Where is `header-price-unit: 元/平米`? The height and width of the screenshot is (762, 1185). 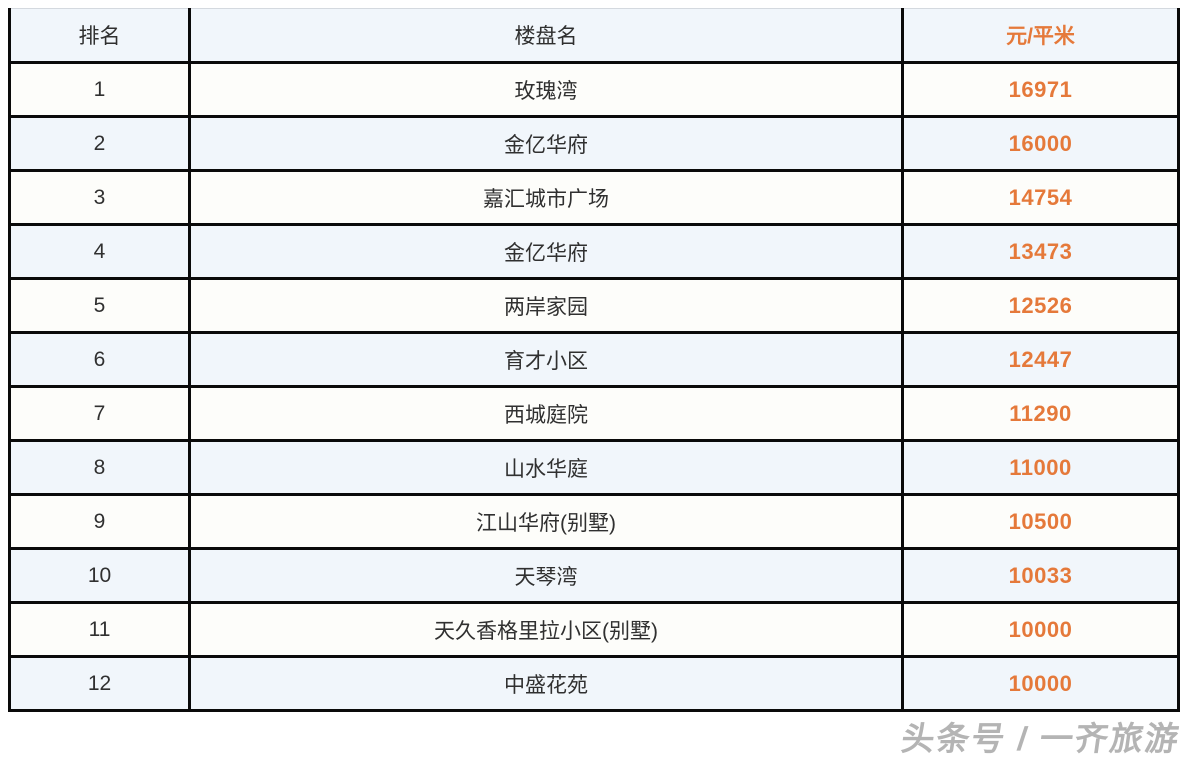
header-price-unit: 元/平米 is located at coordinates (1040, 36).